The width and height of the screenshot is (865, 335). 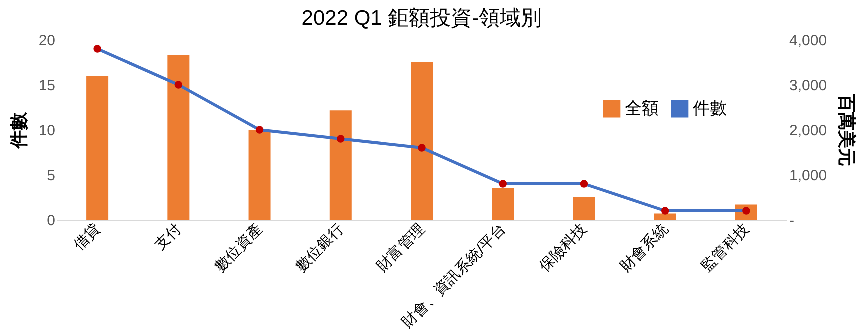 What do you see at coordinates (642, 108) in the screenshot?
I see `legend-label: 全額` at bounding box center [642, 108].